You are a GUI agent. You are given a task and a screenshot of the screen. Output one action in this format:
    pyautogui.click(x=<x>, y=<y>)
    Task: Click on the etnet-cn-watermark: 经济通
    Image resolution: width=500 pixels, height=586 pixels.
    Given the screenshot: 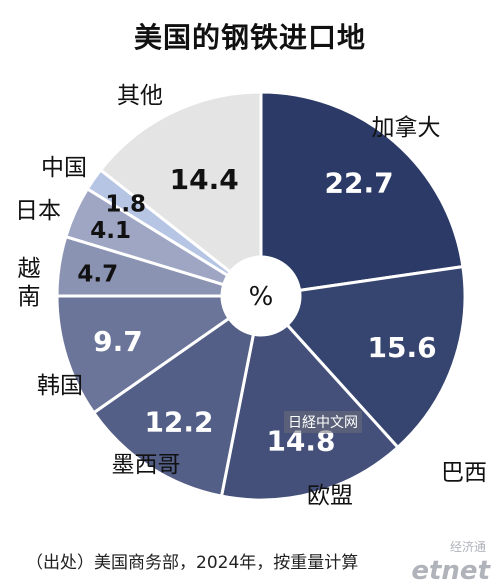 What is the action you would take?
    pyautogui.click(x=467, y=547)
    